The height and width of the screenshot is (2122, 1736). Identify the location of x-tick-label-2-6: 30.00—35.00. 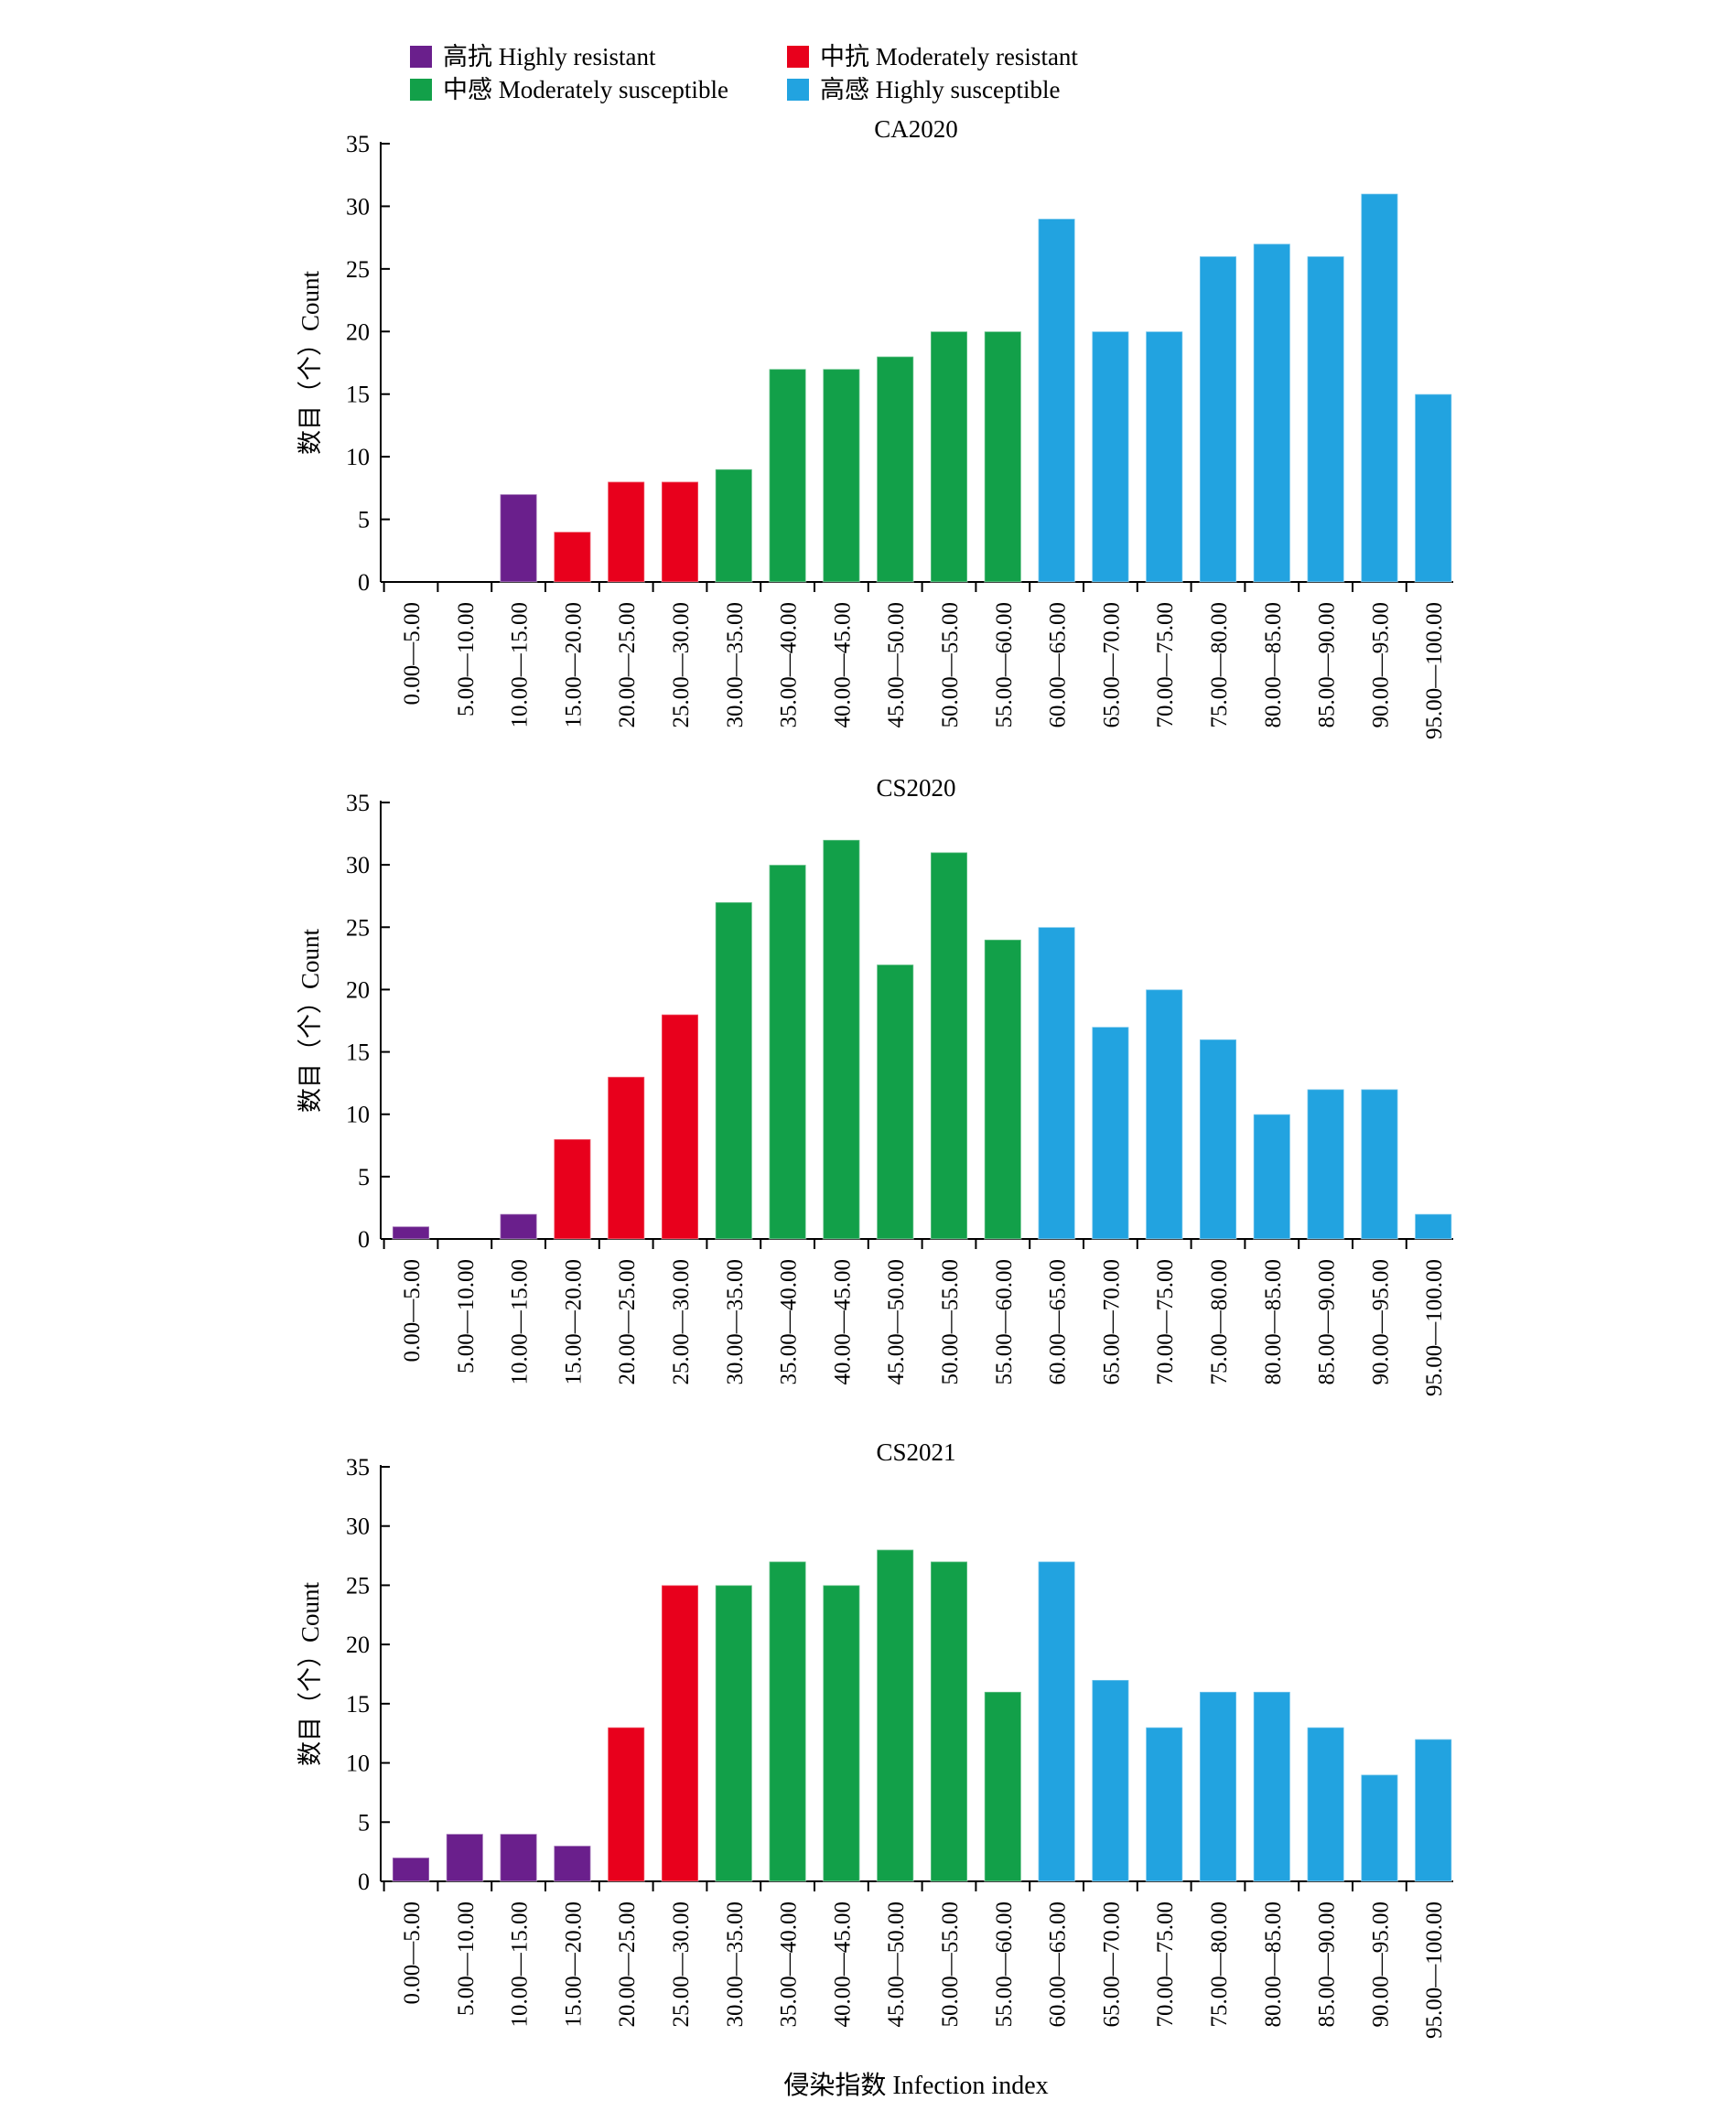
(735, 1964).